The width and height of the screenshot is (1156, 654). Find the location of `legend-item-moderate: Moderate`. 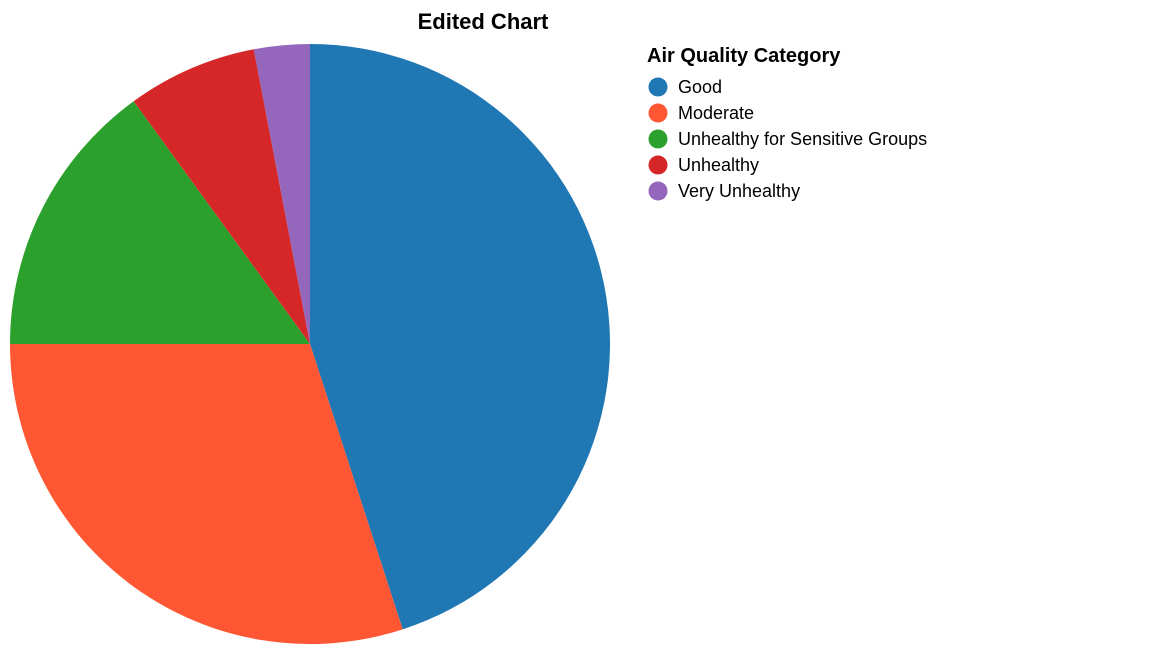

legend-item-moderate: Moderate is located at coordinates (701, 113).